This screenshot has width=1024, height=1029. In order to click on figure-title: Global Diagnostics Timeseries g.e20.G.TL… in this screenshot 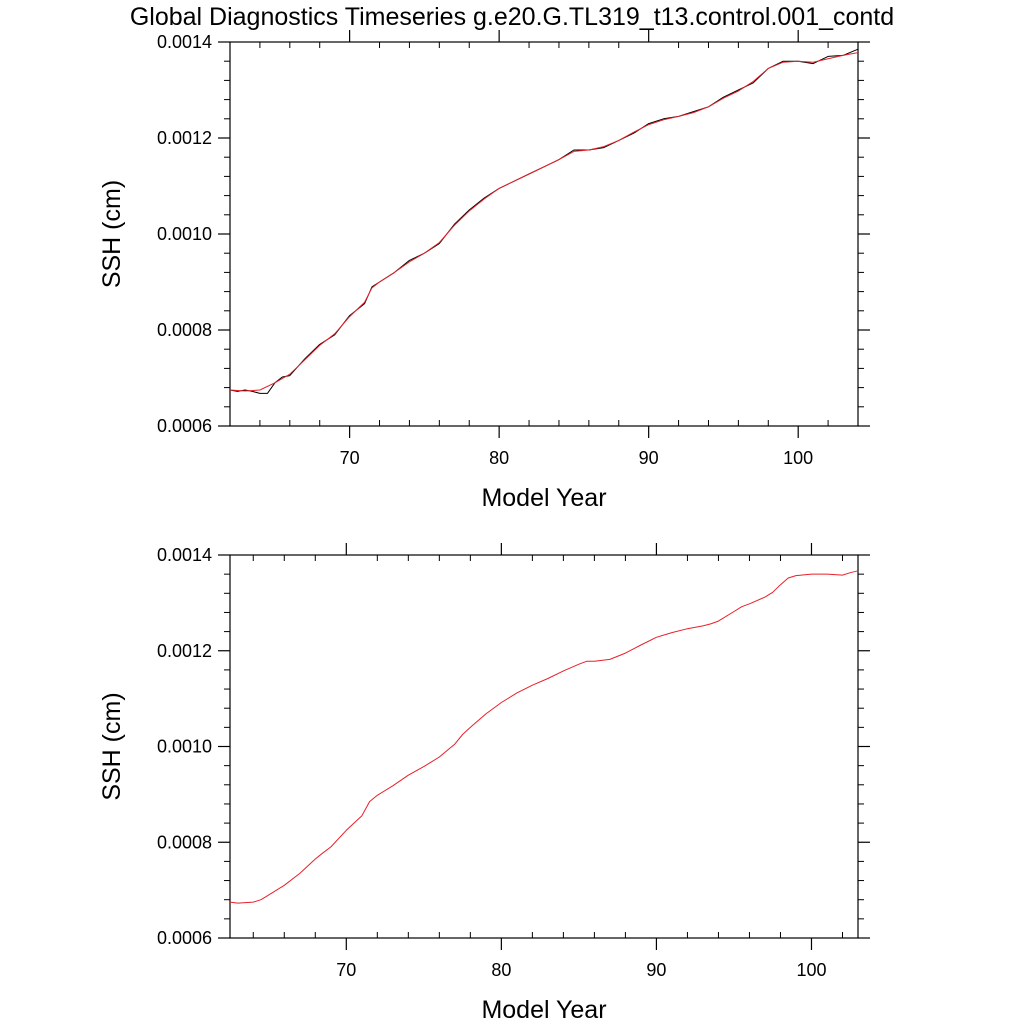, I will do `click(512, 17)`.